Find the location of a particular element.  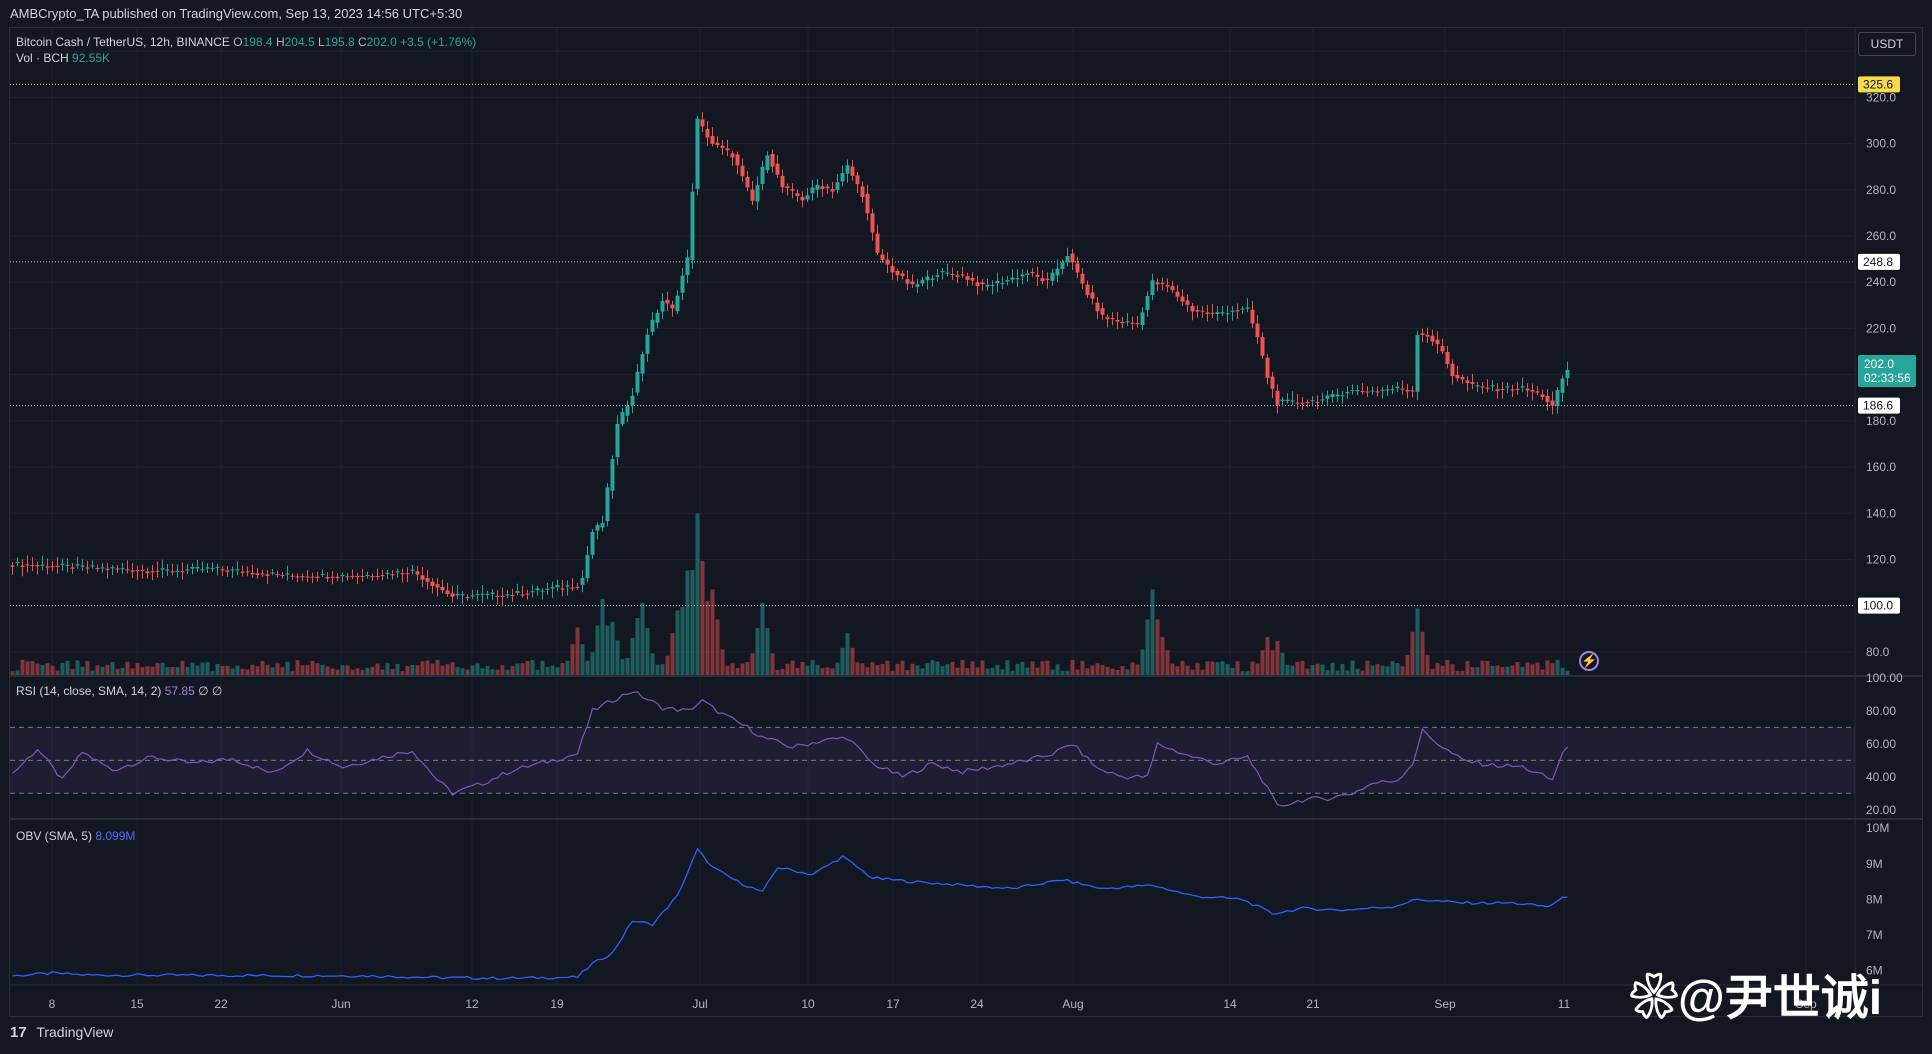

time-tick-label: 24 is located at coordinates (977, 1004).